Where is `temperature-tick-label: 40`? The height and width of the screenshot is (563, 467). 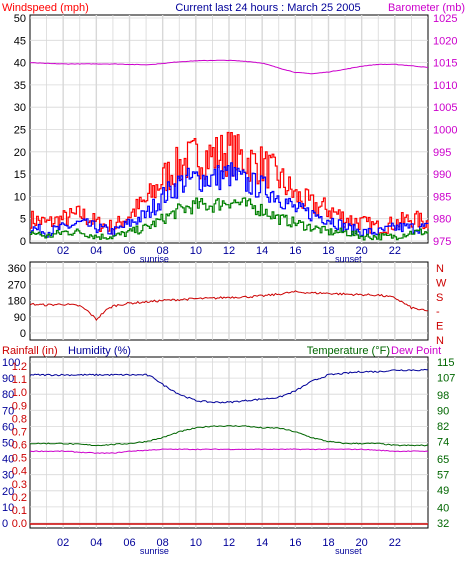 temperature-tick-label: 40 is located at coordinates (443, 508).